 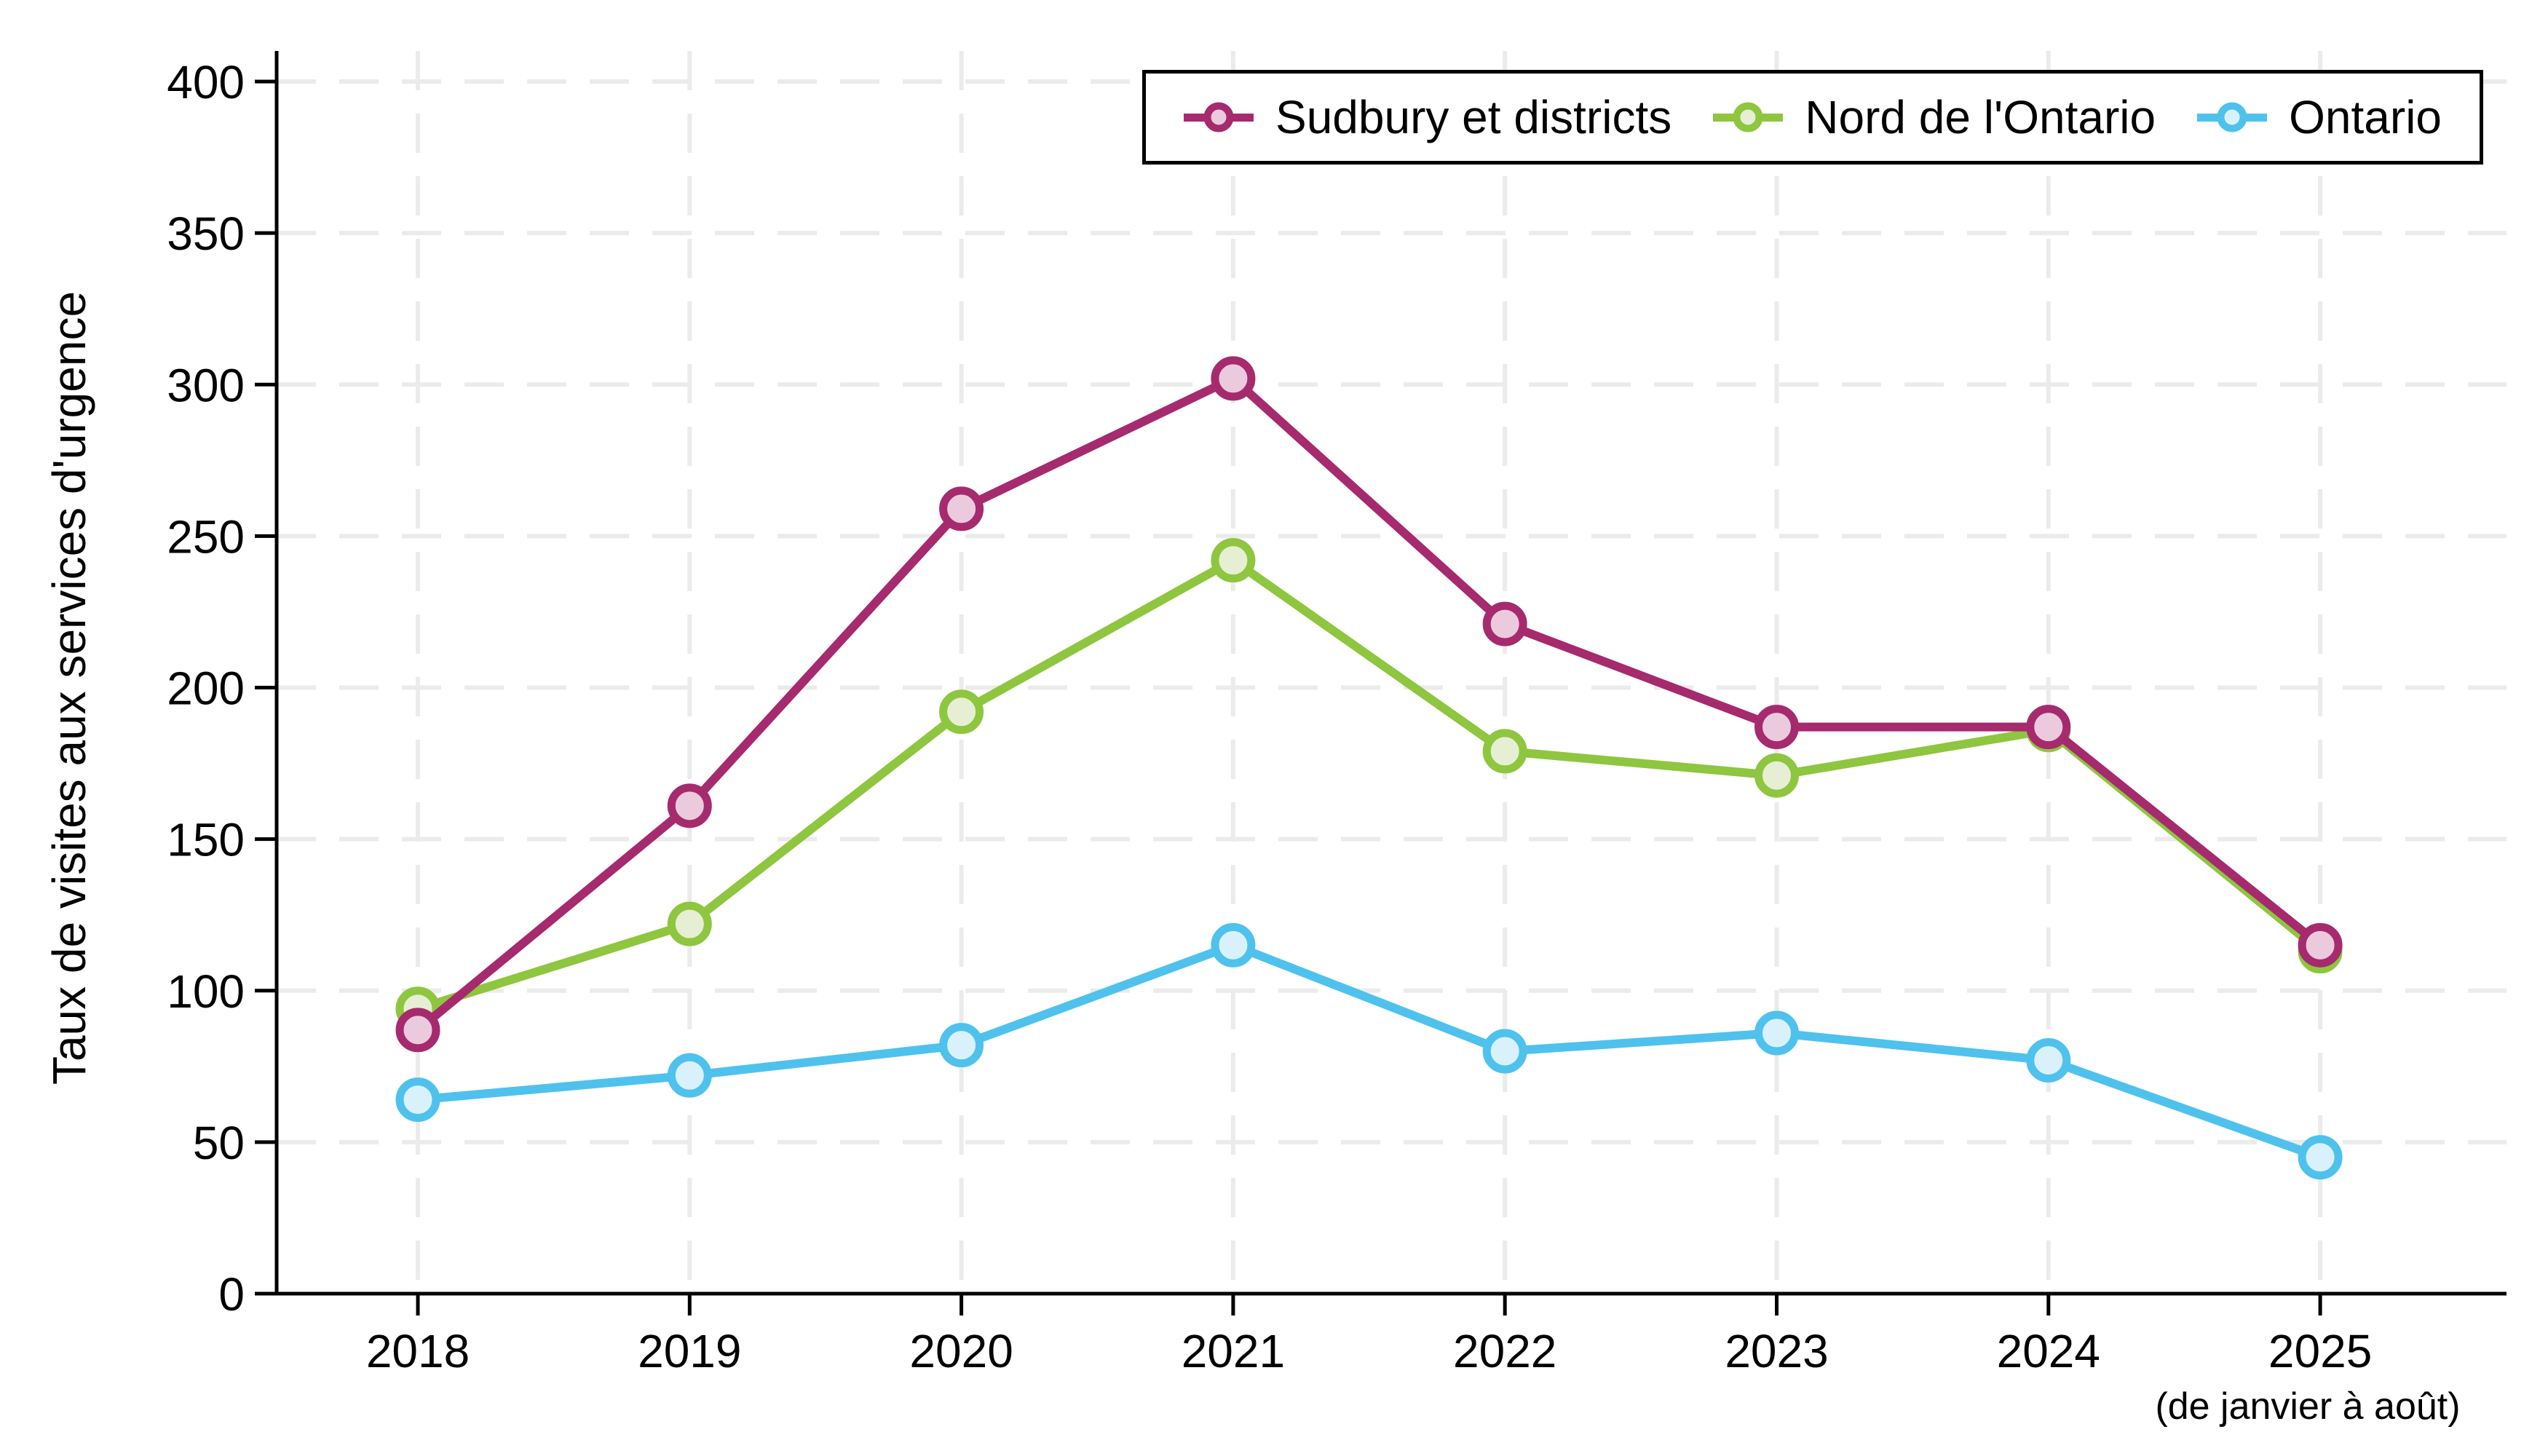 I want to click on nord-series-marker-icon, so click(x=1748, y=117).